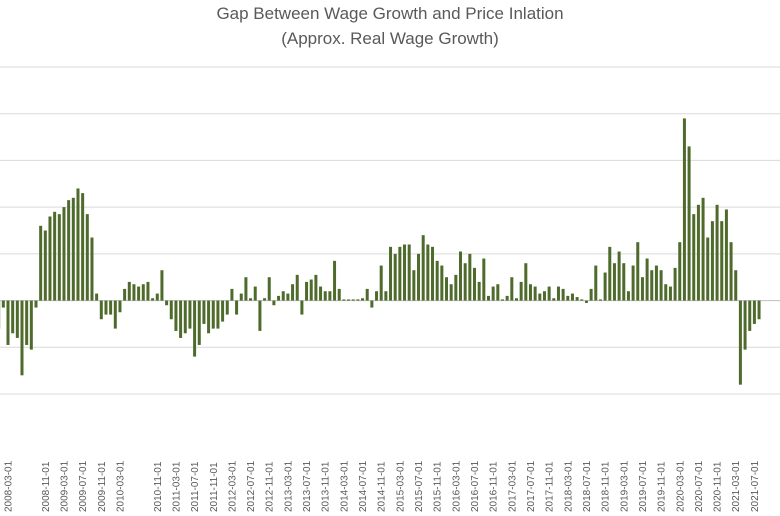  I want to click on x-tick-label: 2021-03-01, so click(736, 486).